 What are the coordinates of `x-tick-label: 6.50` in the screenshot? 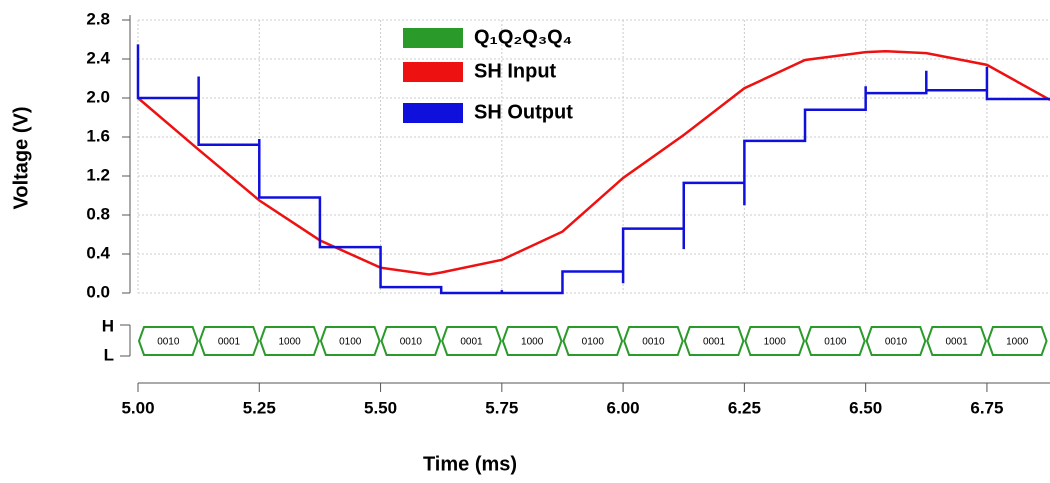 It's located at (865, 407).